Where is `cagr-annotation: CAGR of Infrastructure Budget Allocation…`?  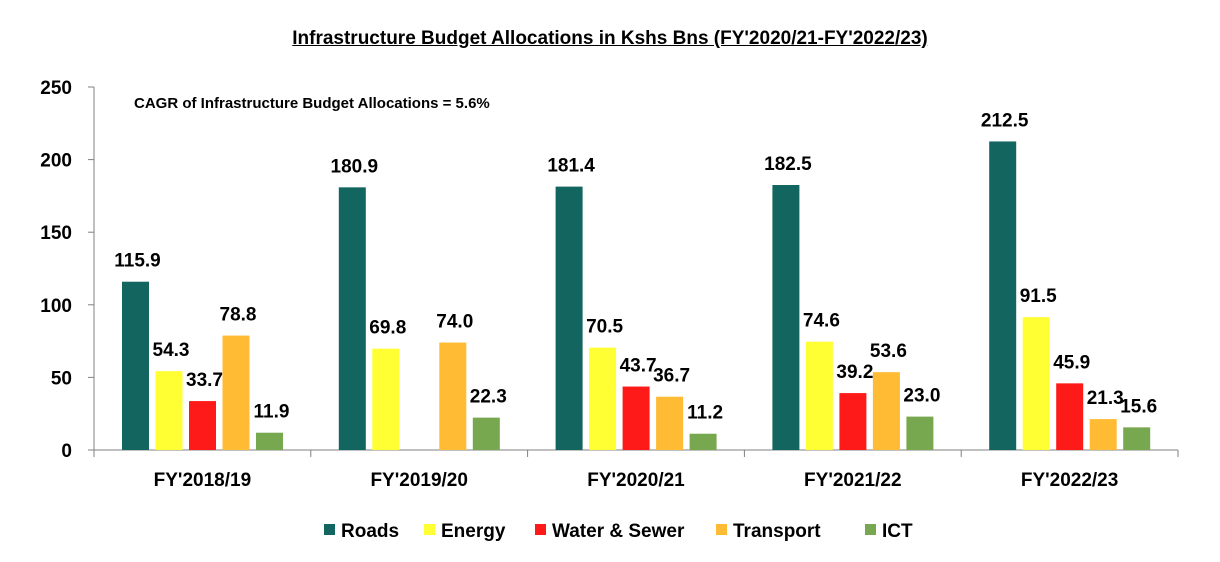
cagr-annotation: CAGR of Infrastructure Budget Allocation… is located at coordinates (312, 103).